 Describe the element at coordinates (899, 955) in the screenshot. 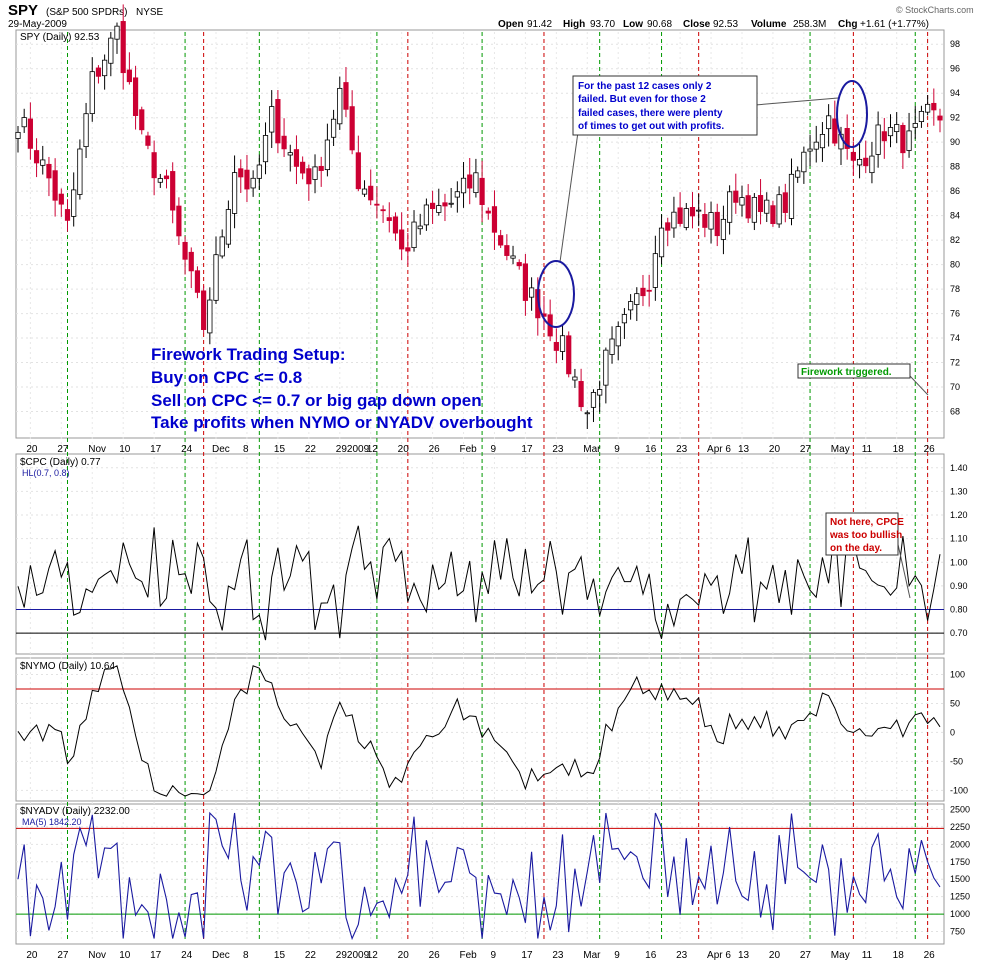

I see `x-tick-label: 18` at that location.